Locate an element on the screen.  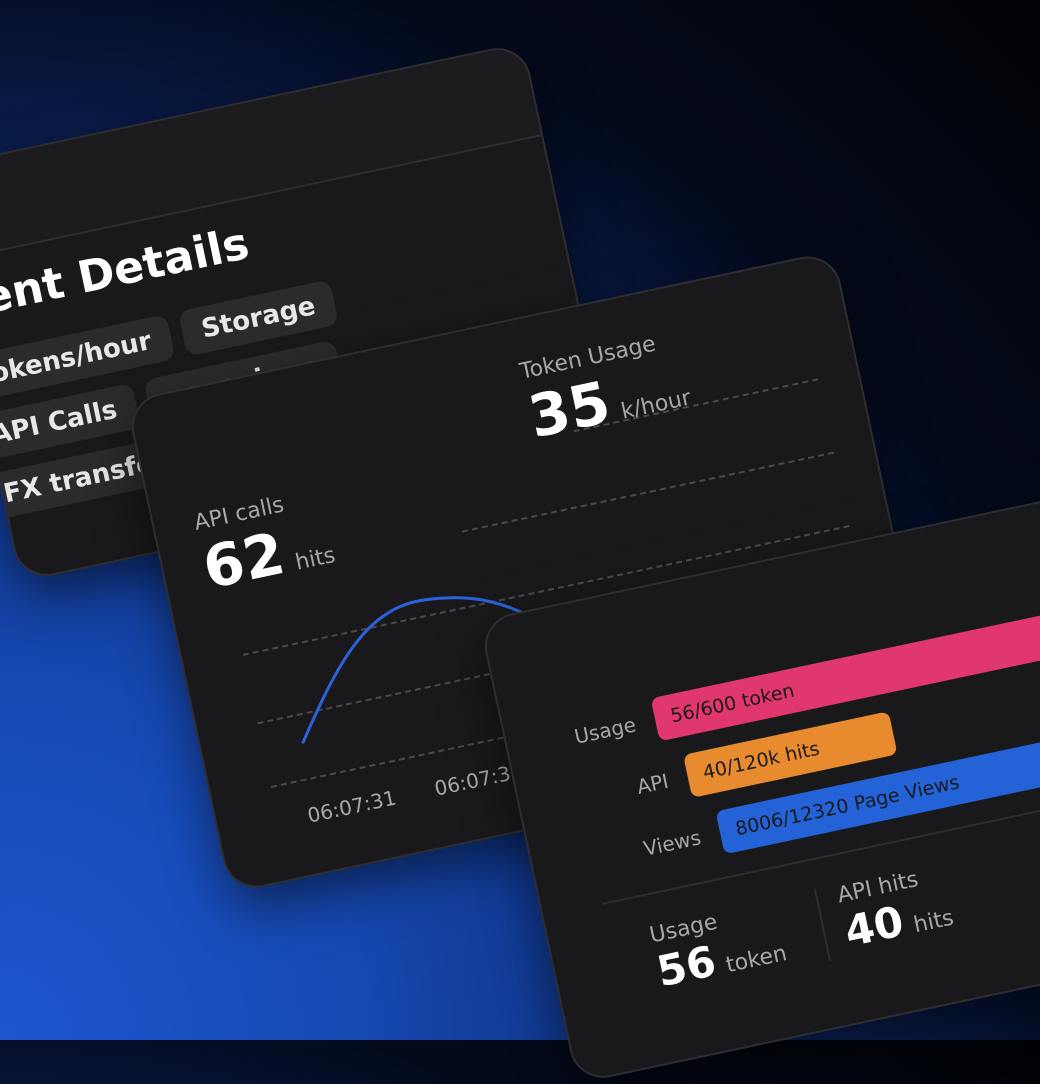
card-header is located at coordinates (271, 152).